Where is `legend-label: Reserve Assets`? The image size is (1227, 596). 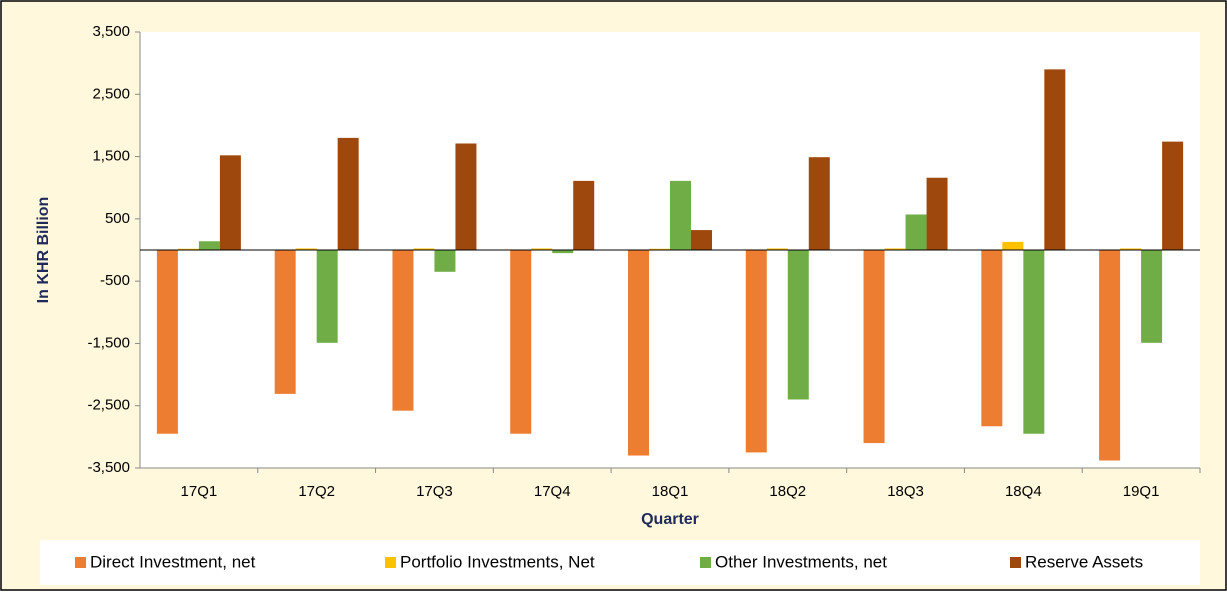
legend-label: Reserve Assets is located at coordinates (1084, 561).